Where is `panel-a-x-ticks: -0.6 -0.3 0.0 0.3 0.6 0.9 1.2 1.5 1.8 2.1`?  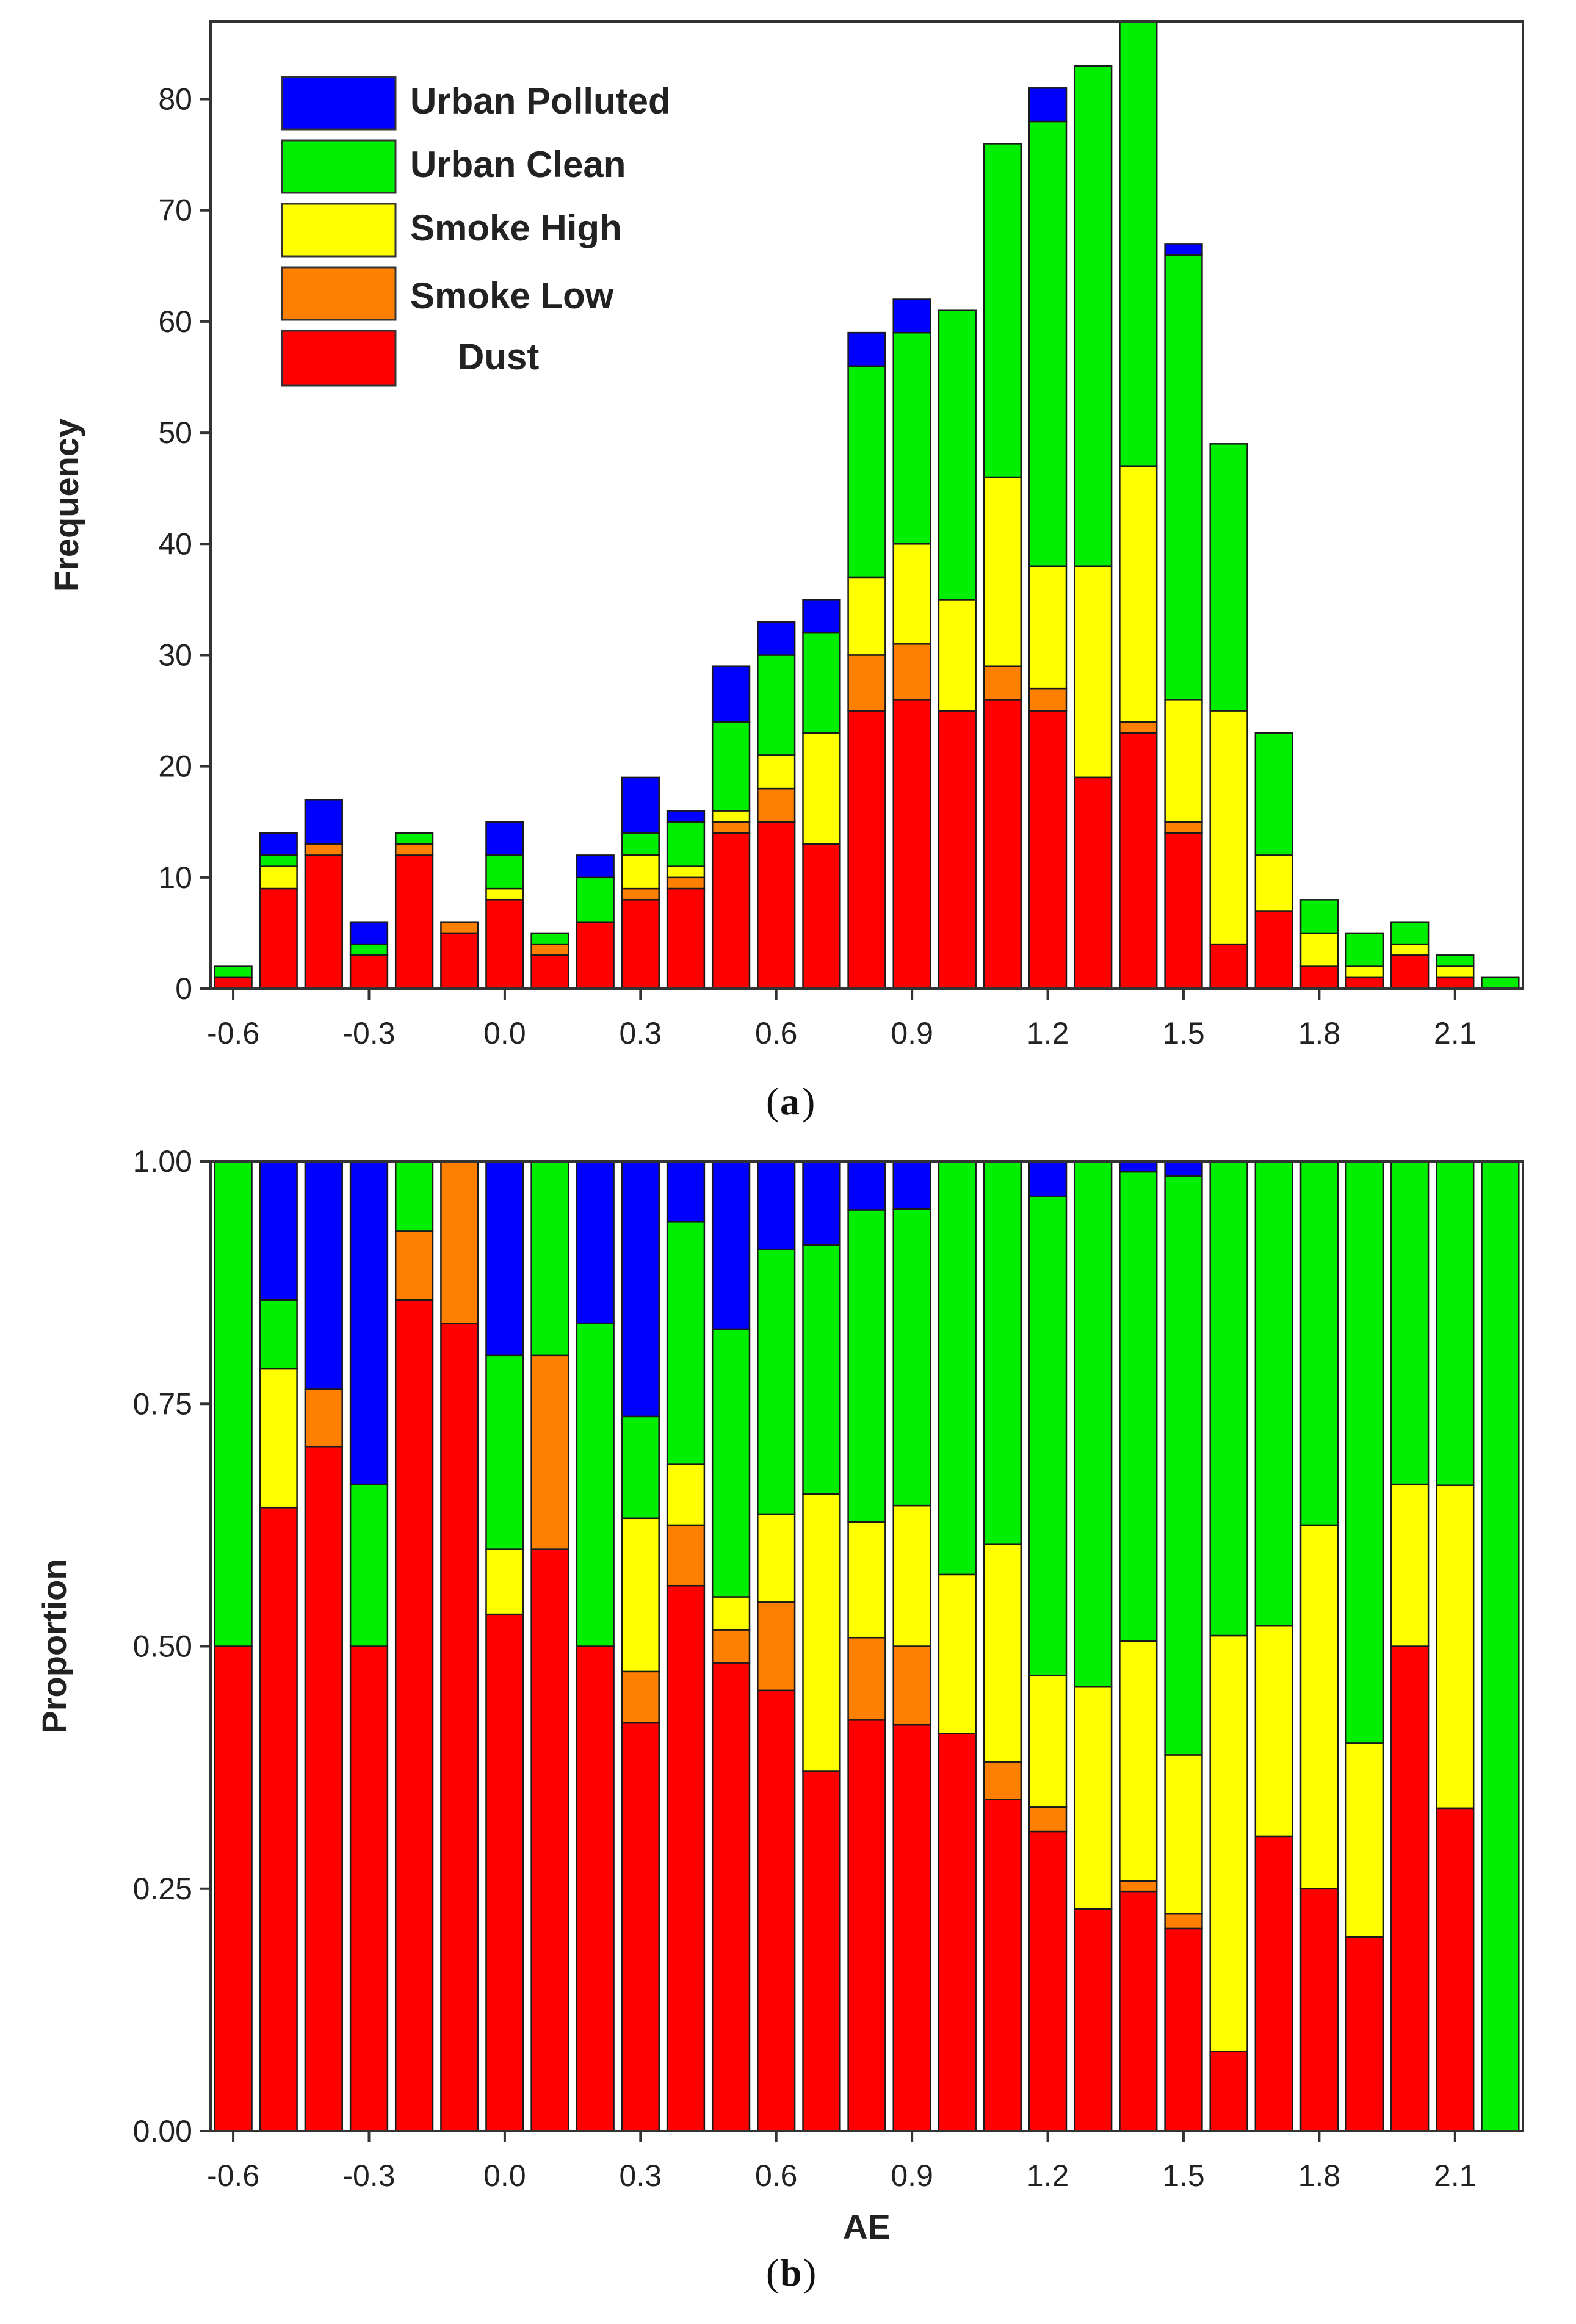
panel-a-x-ticks: -0.6 -0.3 0.0 0.3 0.6 0.9 1.2 1.5 1.8 2.1 is located at coordinates (842, 1020).